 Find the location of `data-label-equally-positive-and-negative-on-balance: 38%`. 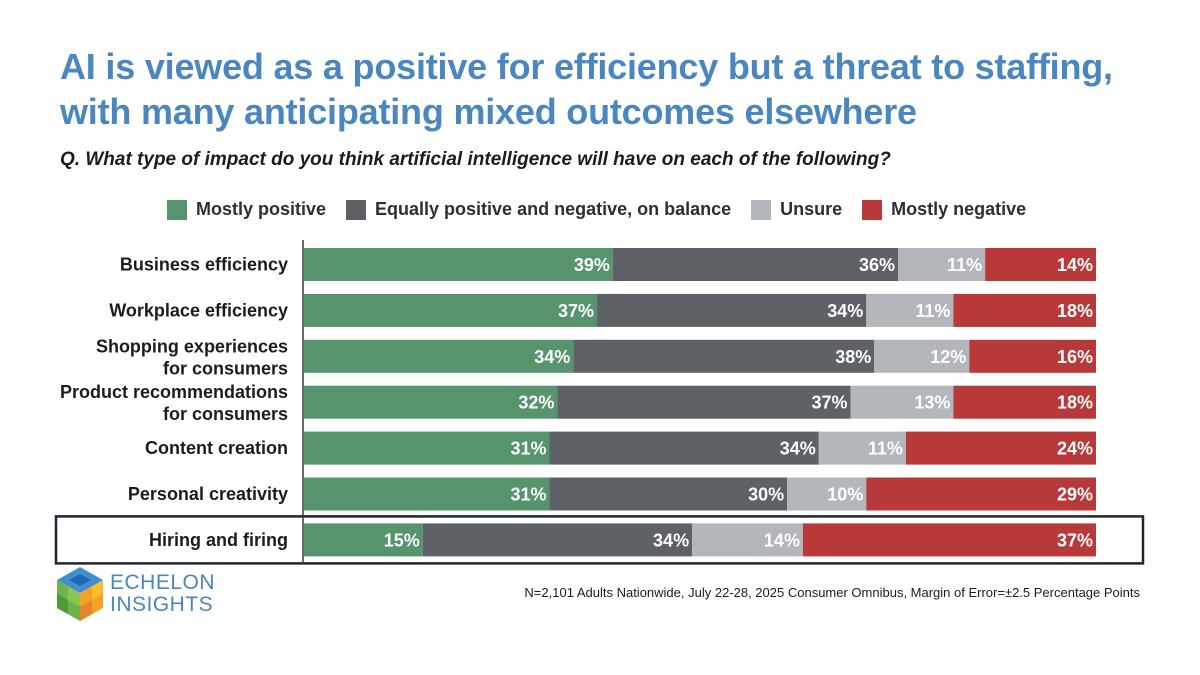

data-label-equally-positive-and-negative-on-balance: 38% is located at coordinates (853, 357).